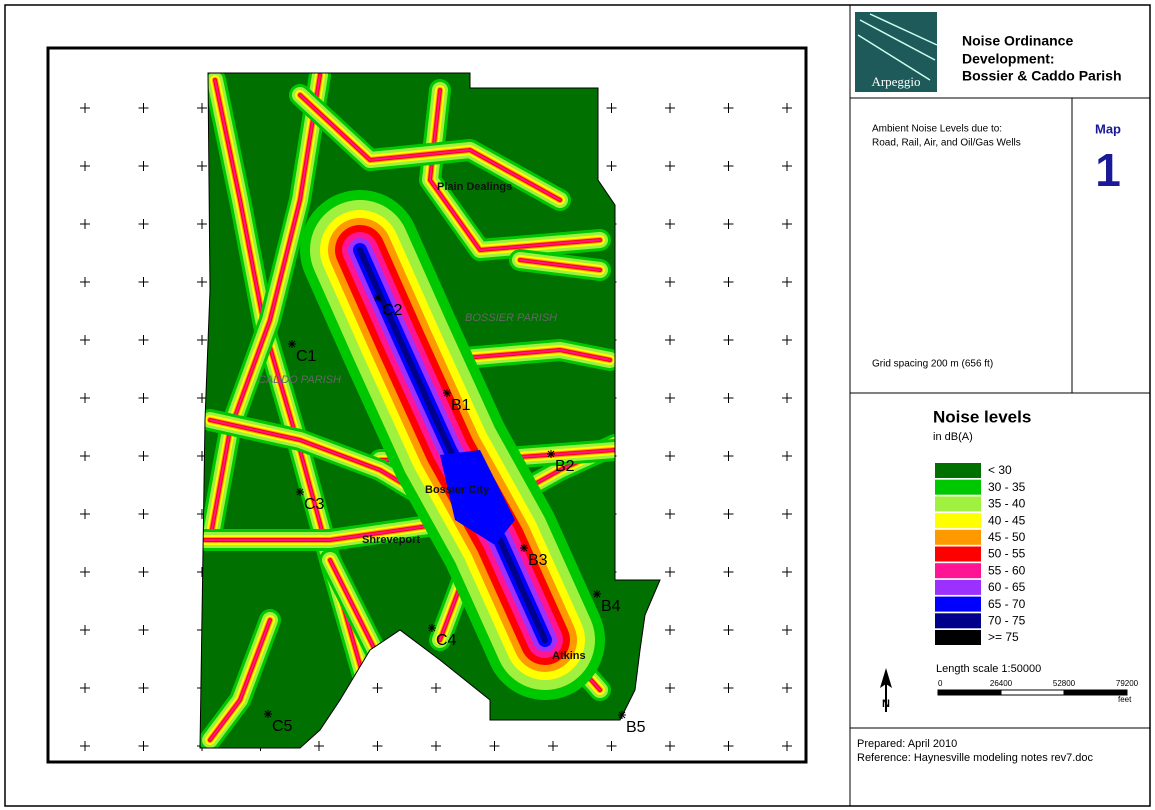  What do you see at coordinates (474, 187) in the screenshot?
I see `place-label: Plain Dealings` at bounding box center [474, 187].